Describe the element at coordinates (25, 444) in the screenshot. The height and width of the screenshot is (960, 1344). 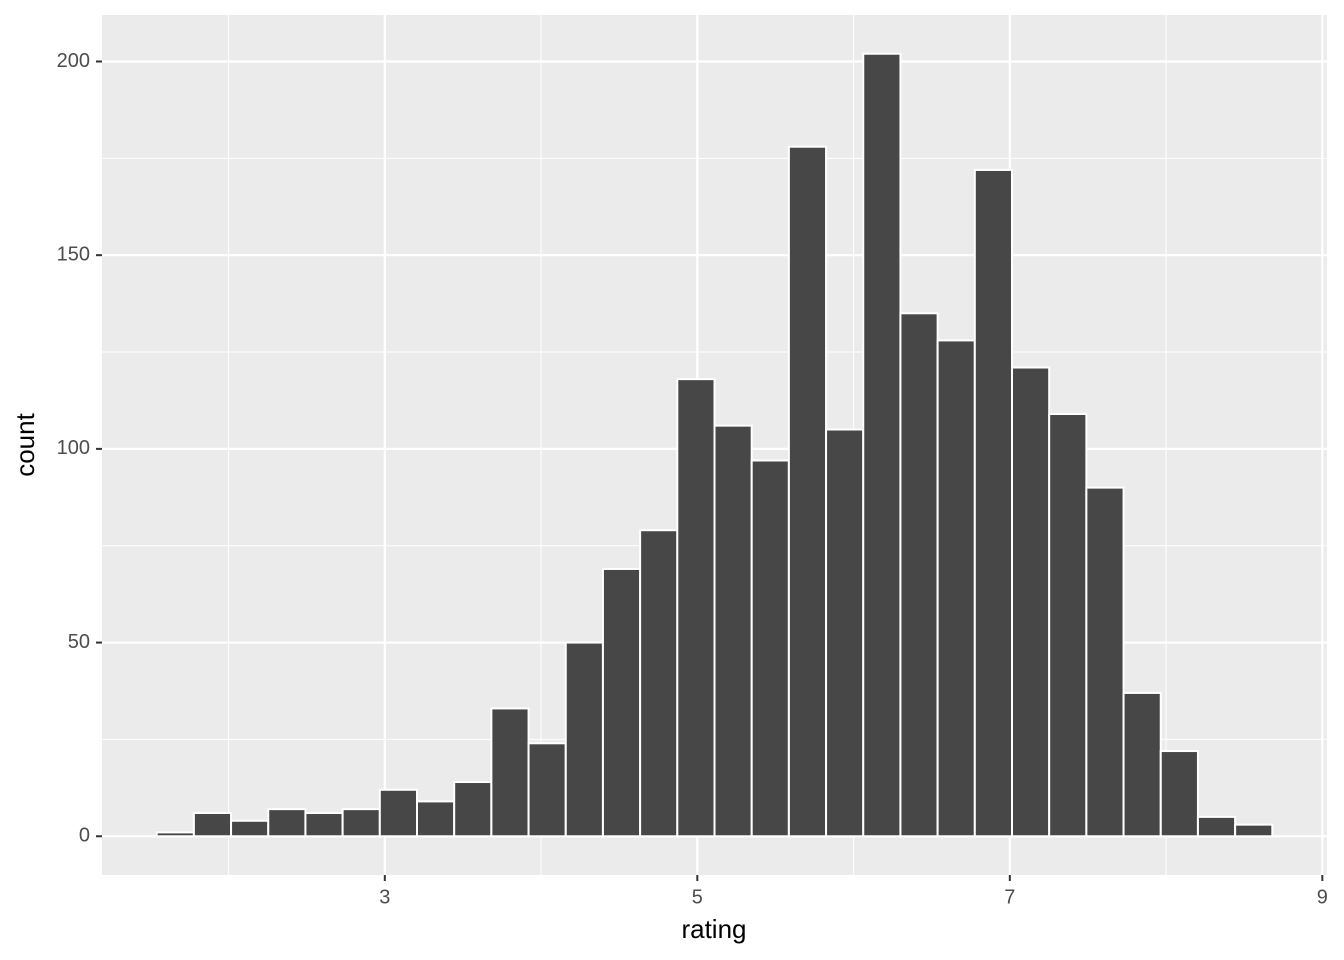
I see `y-axis-title: count` at that location.